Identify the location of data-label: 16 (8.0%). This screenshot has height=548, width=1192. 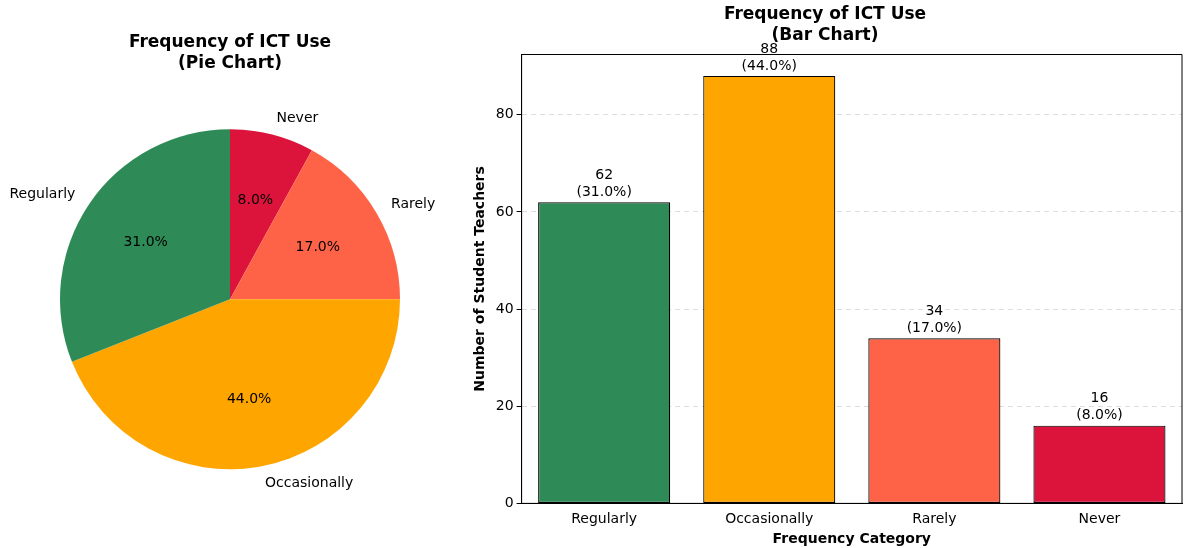
(1099, 406).